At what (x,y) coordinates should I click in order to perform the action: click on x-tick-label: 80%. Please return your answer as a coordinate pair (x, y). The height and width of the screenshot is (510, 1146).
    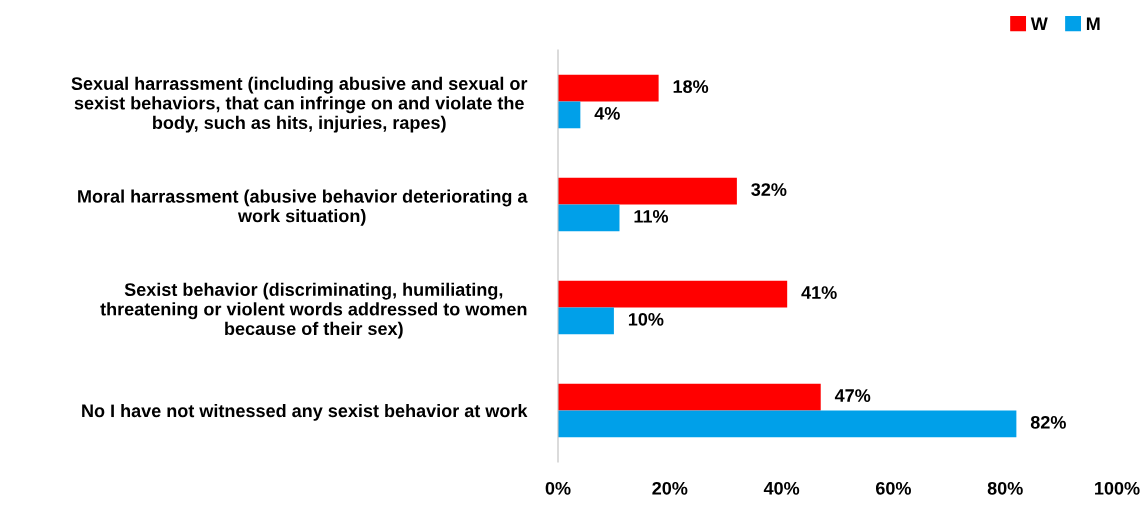
    Looking at the image, I should click on (1005, 488).